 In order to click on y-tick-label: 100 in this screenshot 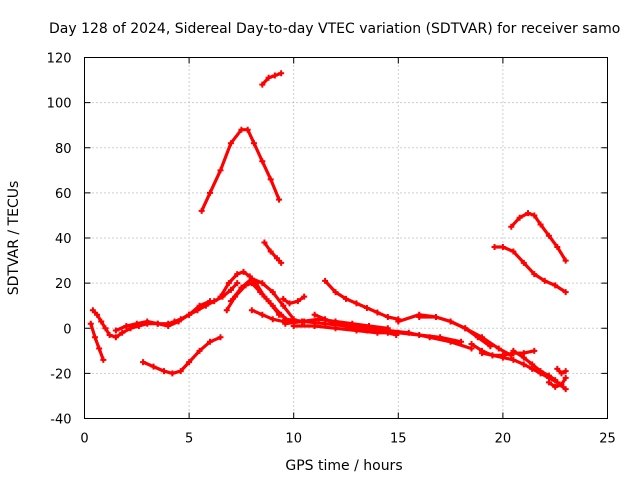, I will do `click(59, 104)`.